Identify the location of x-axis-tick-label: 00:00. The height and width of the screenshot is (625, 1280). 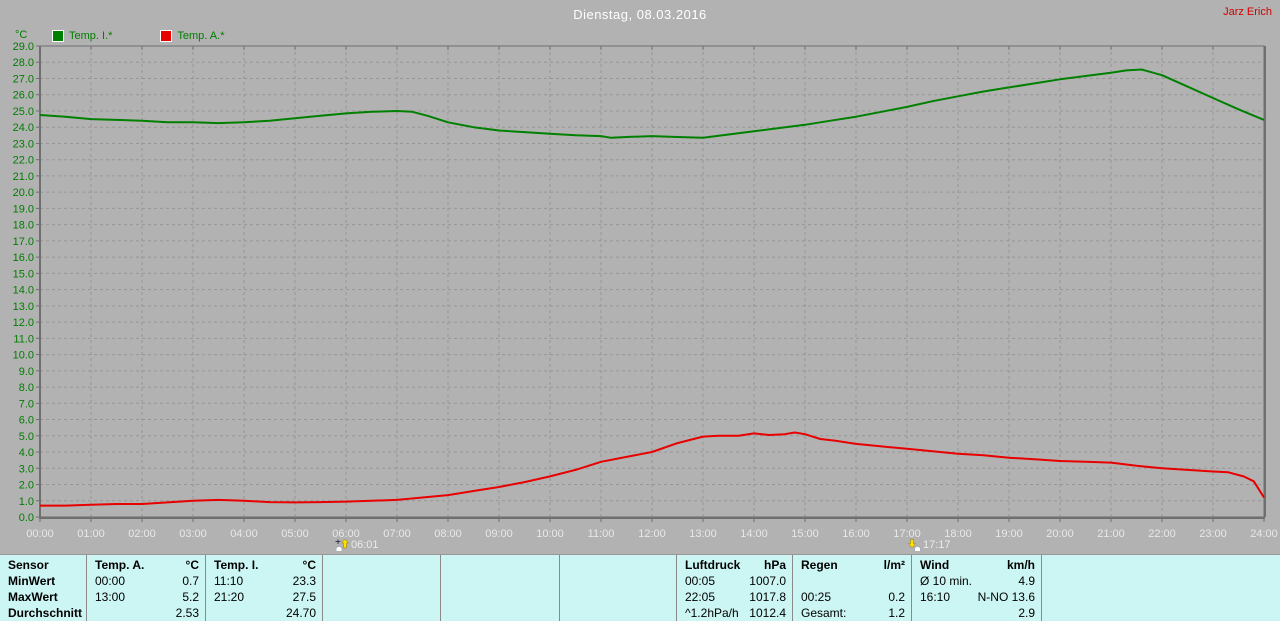
(40, 534).